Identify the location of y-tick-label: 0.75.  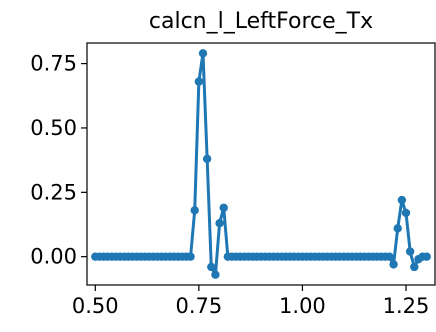
(53, 64).